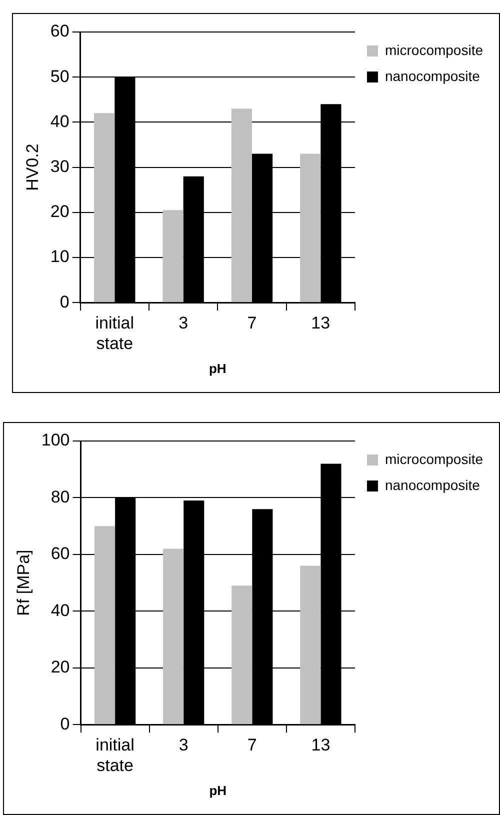 The height and width of the screenshot is (815, 500). I want to click on y-tick-label: 50, so click(60, 76).